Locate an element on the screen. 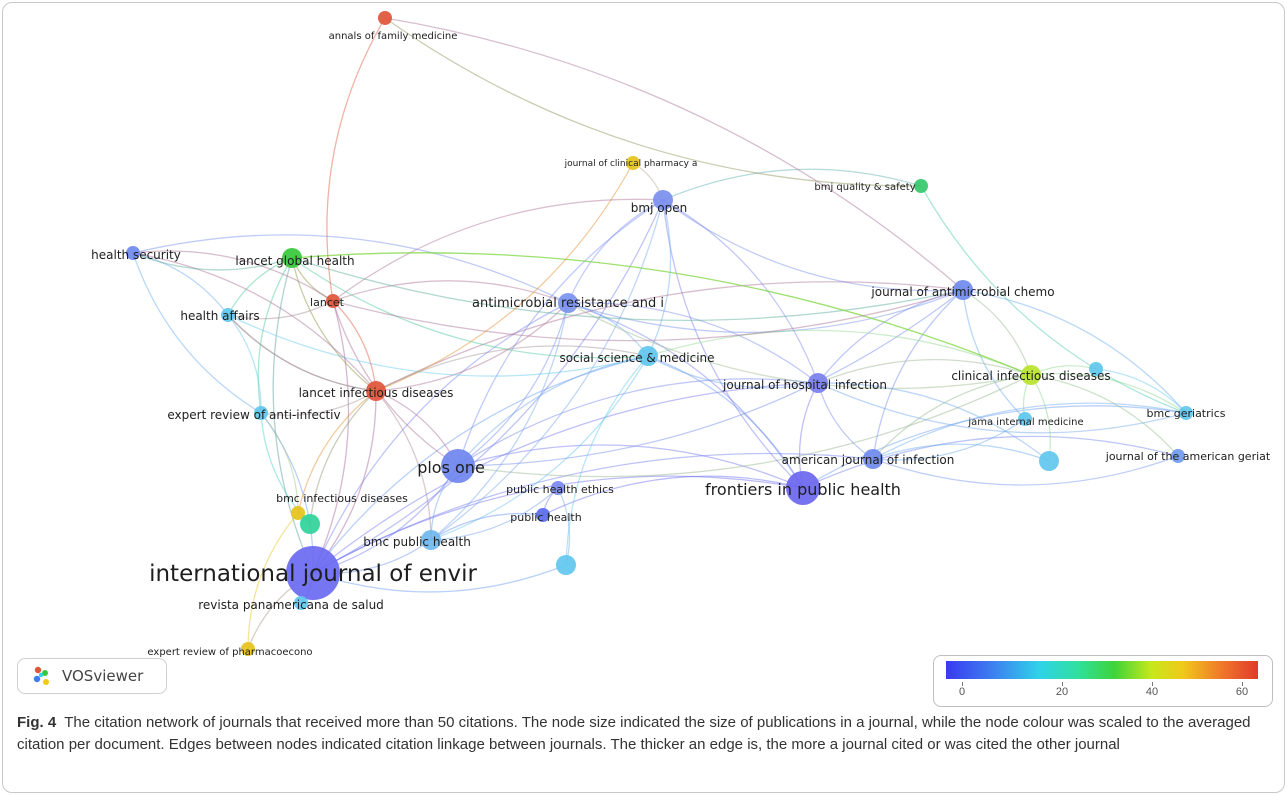  journal-node-ije is located at coordinates (313, 573).